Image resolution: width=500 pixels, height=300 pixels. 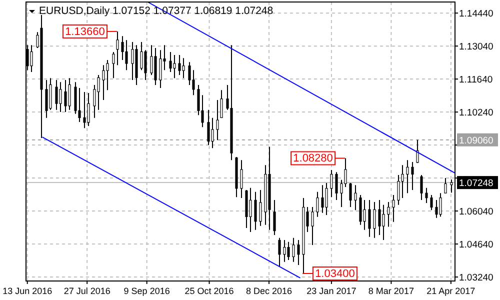 I want to click on x-tick-label: 8 Dec 2016, so click(x=269, y=291).